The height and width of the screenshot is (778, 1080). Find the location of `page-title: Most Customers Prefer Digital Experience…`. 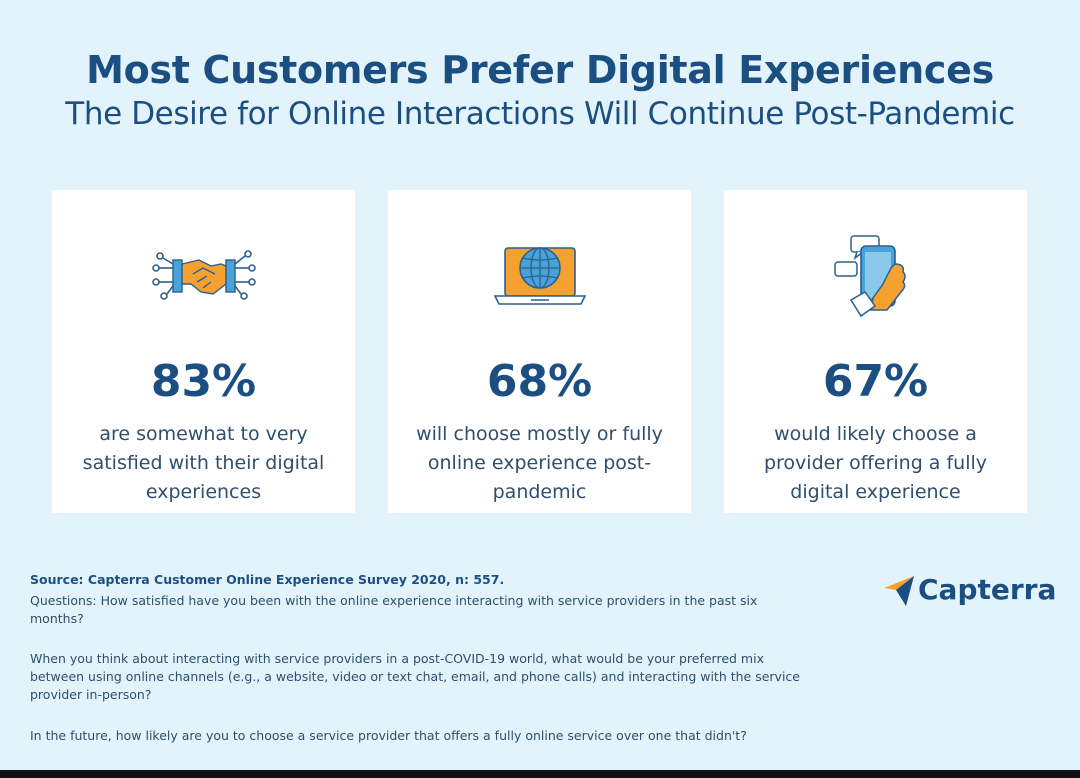

page-title: Most Customers Prefer Digital Experience… is located at coordinates (540, 70).